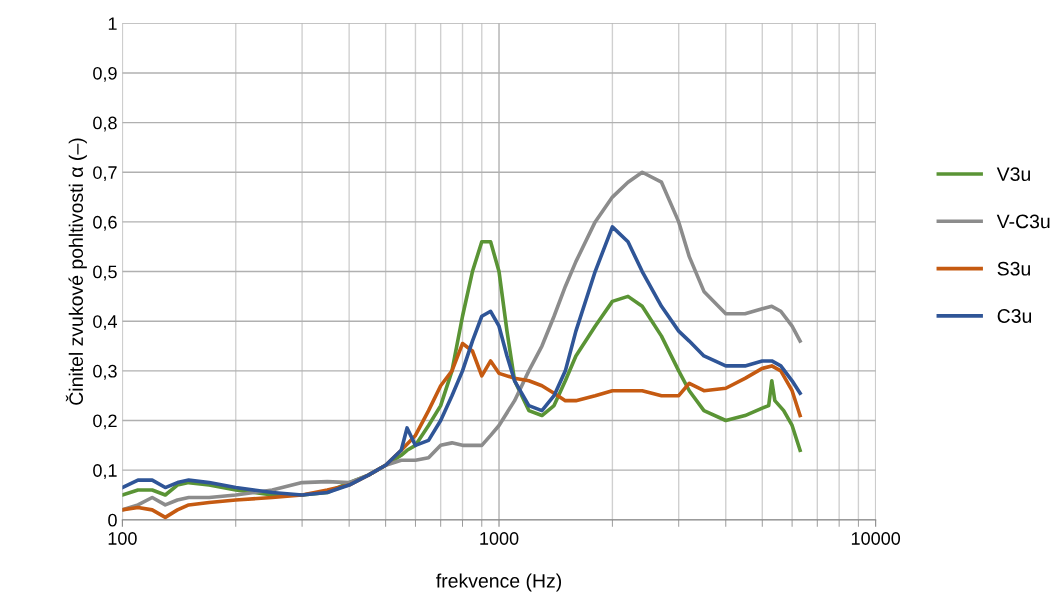  What do you see at coordinates (112, 23) in the screenshot?
I see `y-tick-label: 1` at bounding box center [112, 23].